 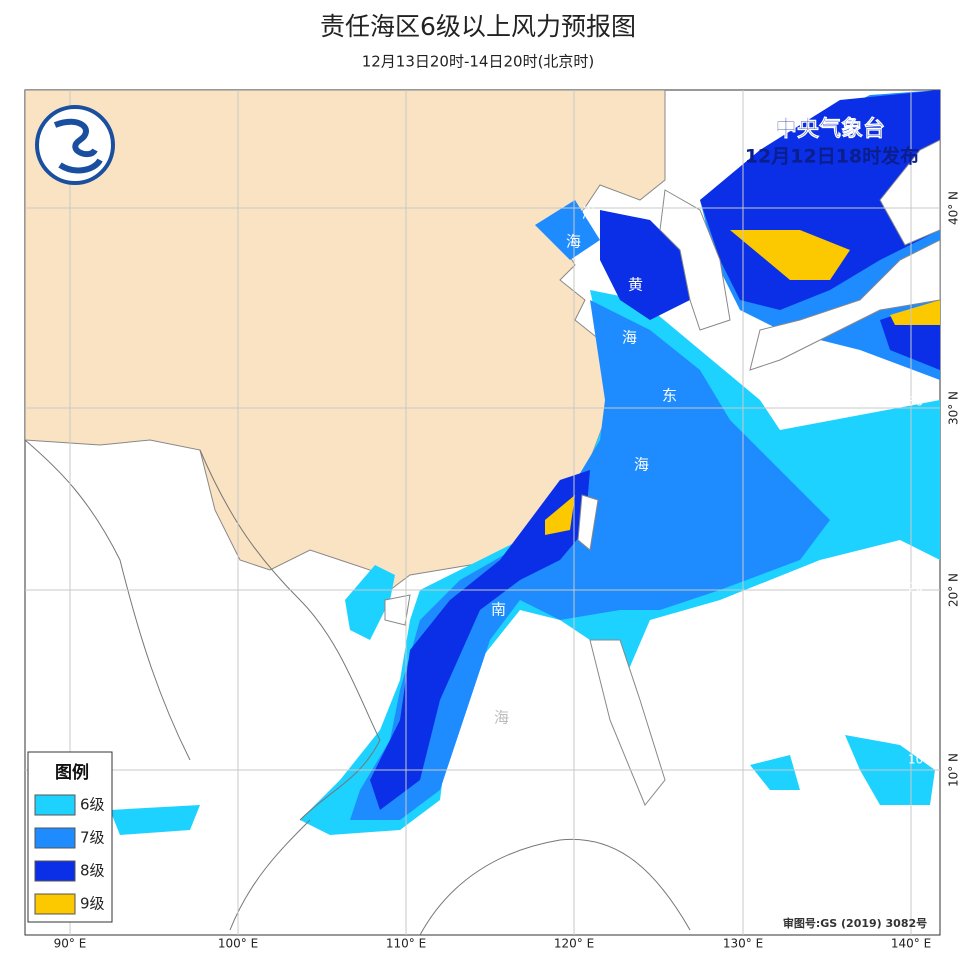 What do you see at coordinates (743, 944) in the screenshot?
I see `lon-label: 130° E` at bounding box center [743, 944].